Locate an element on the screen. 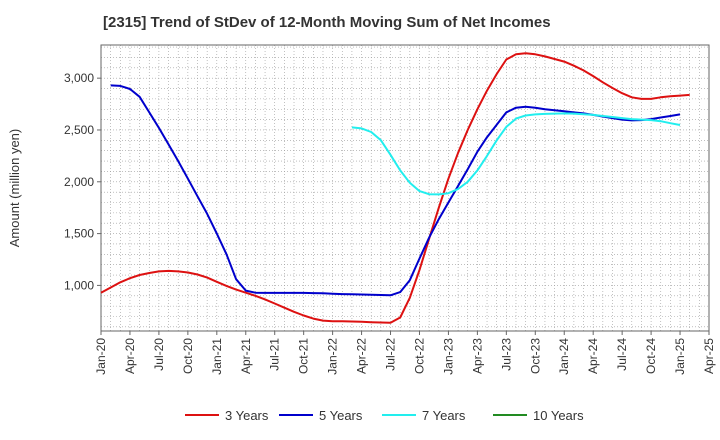 This screenshot has height=440, width=720. series-line-7-years is located at coordinates (516, 154).